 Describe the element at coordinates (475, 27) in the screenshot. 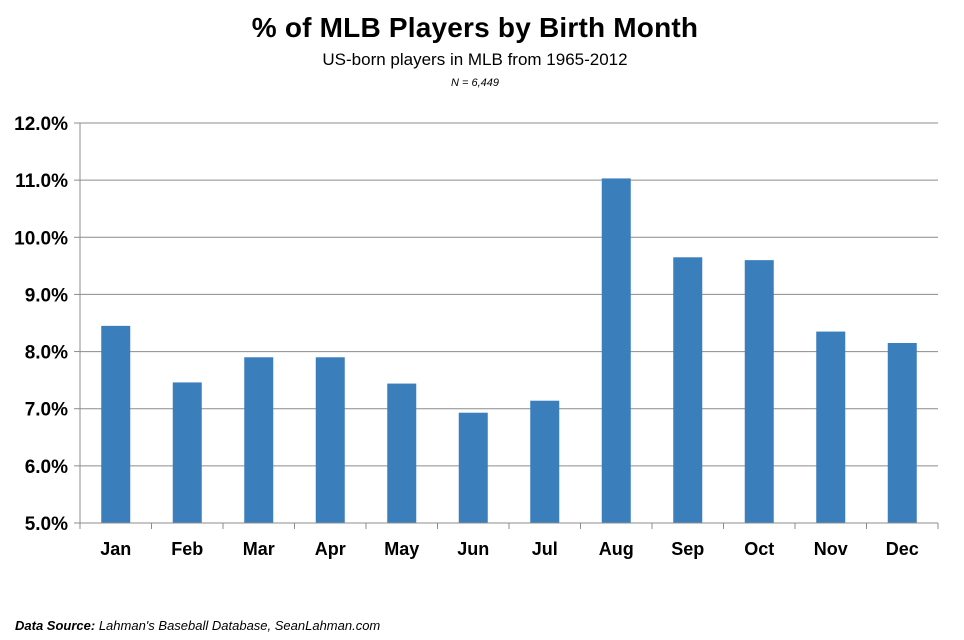

I see `chart-title: % of MLB Players by Birth Month` at that location.